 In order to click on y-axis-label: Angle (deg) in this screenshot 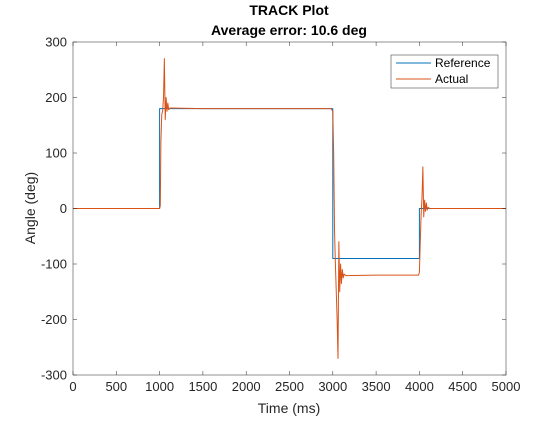, I will do `click(30, 208)`.